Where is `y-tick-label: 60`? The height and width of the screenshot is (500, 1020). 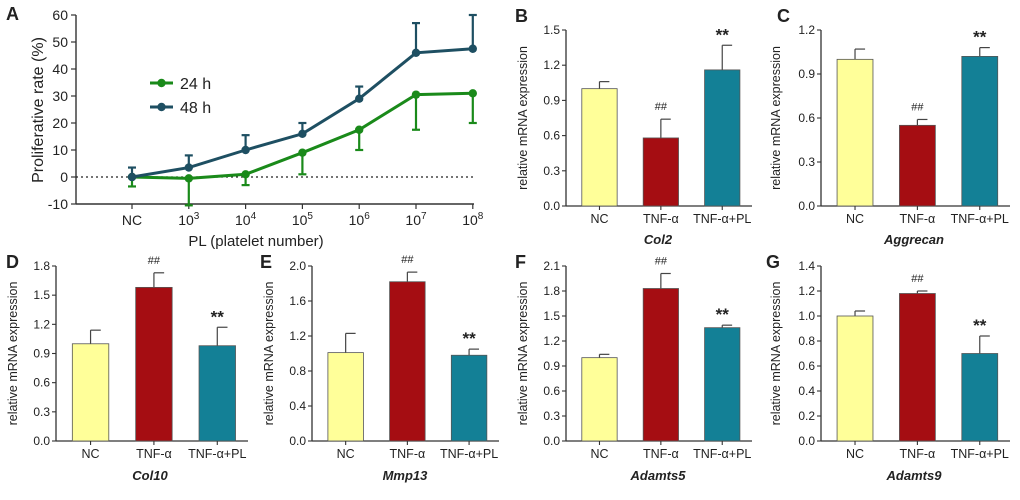
y-tick-label: 60 is located at coordinates (60, 15).